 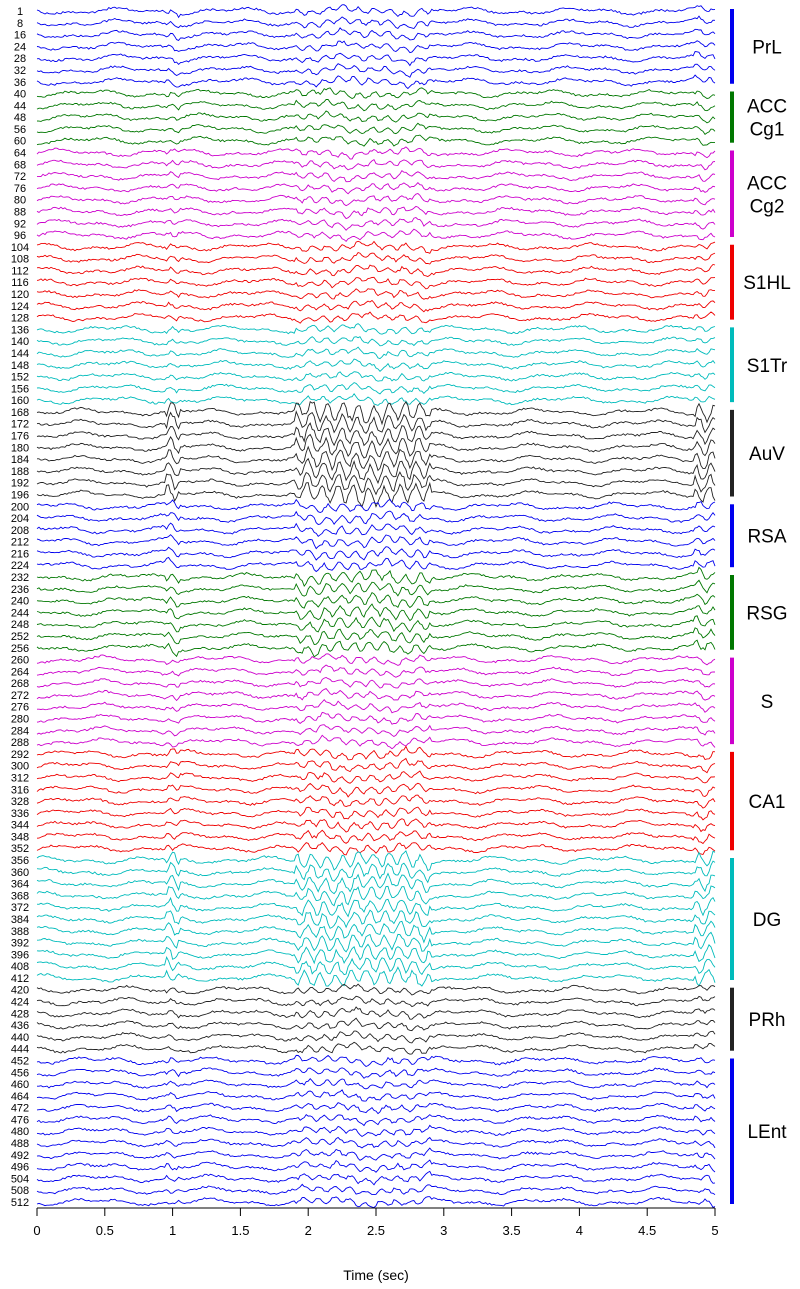 I want to click on channel-label: 232, so click(x=20, y=578).